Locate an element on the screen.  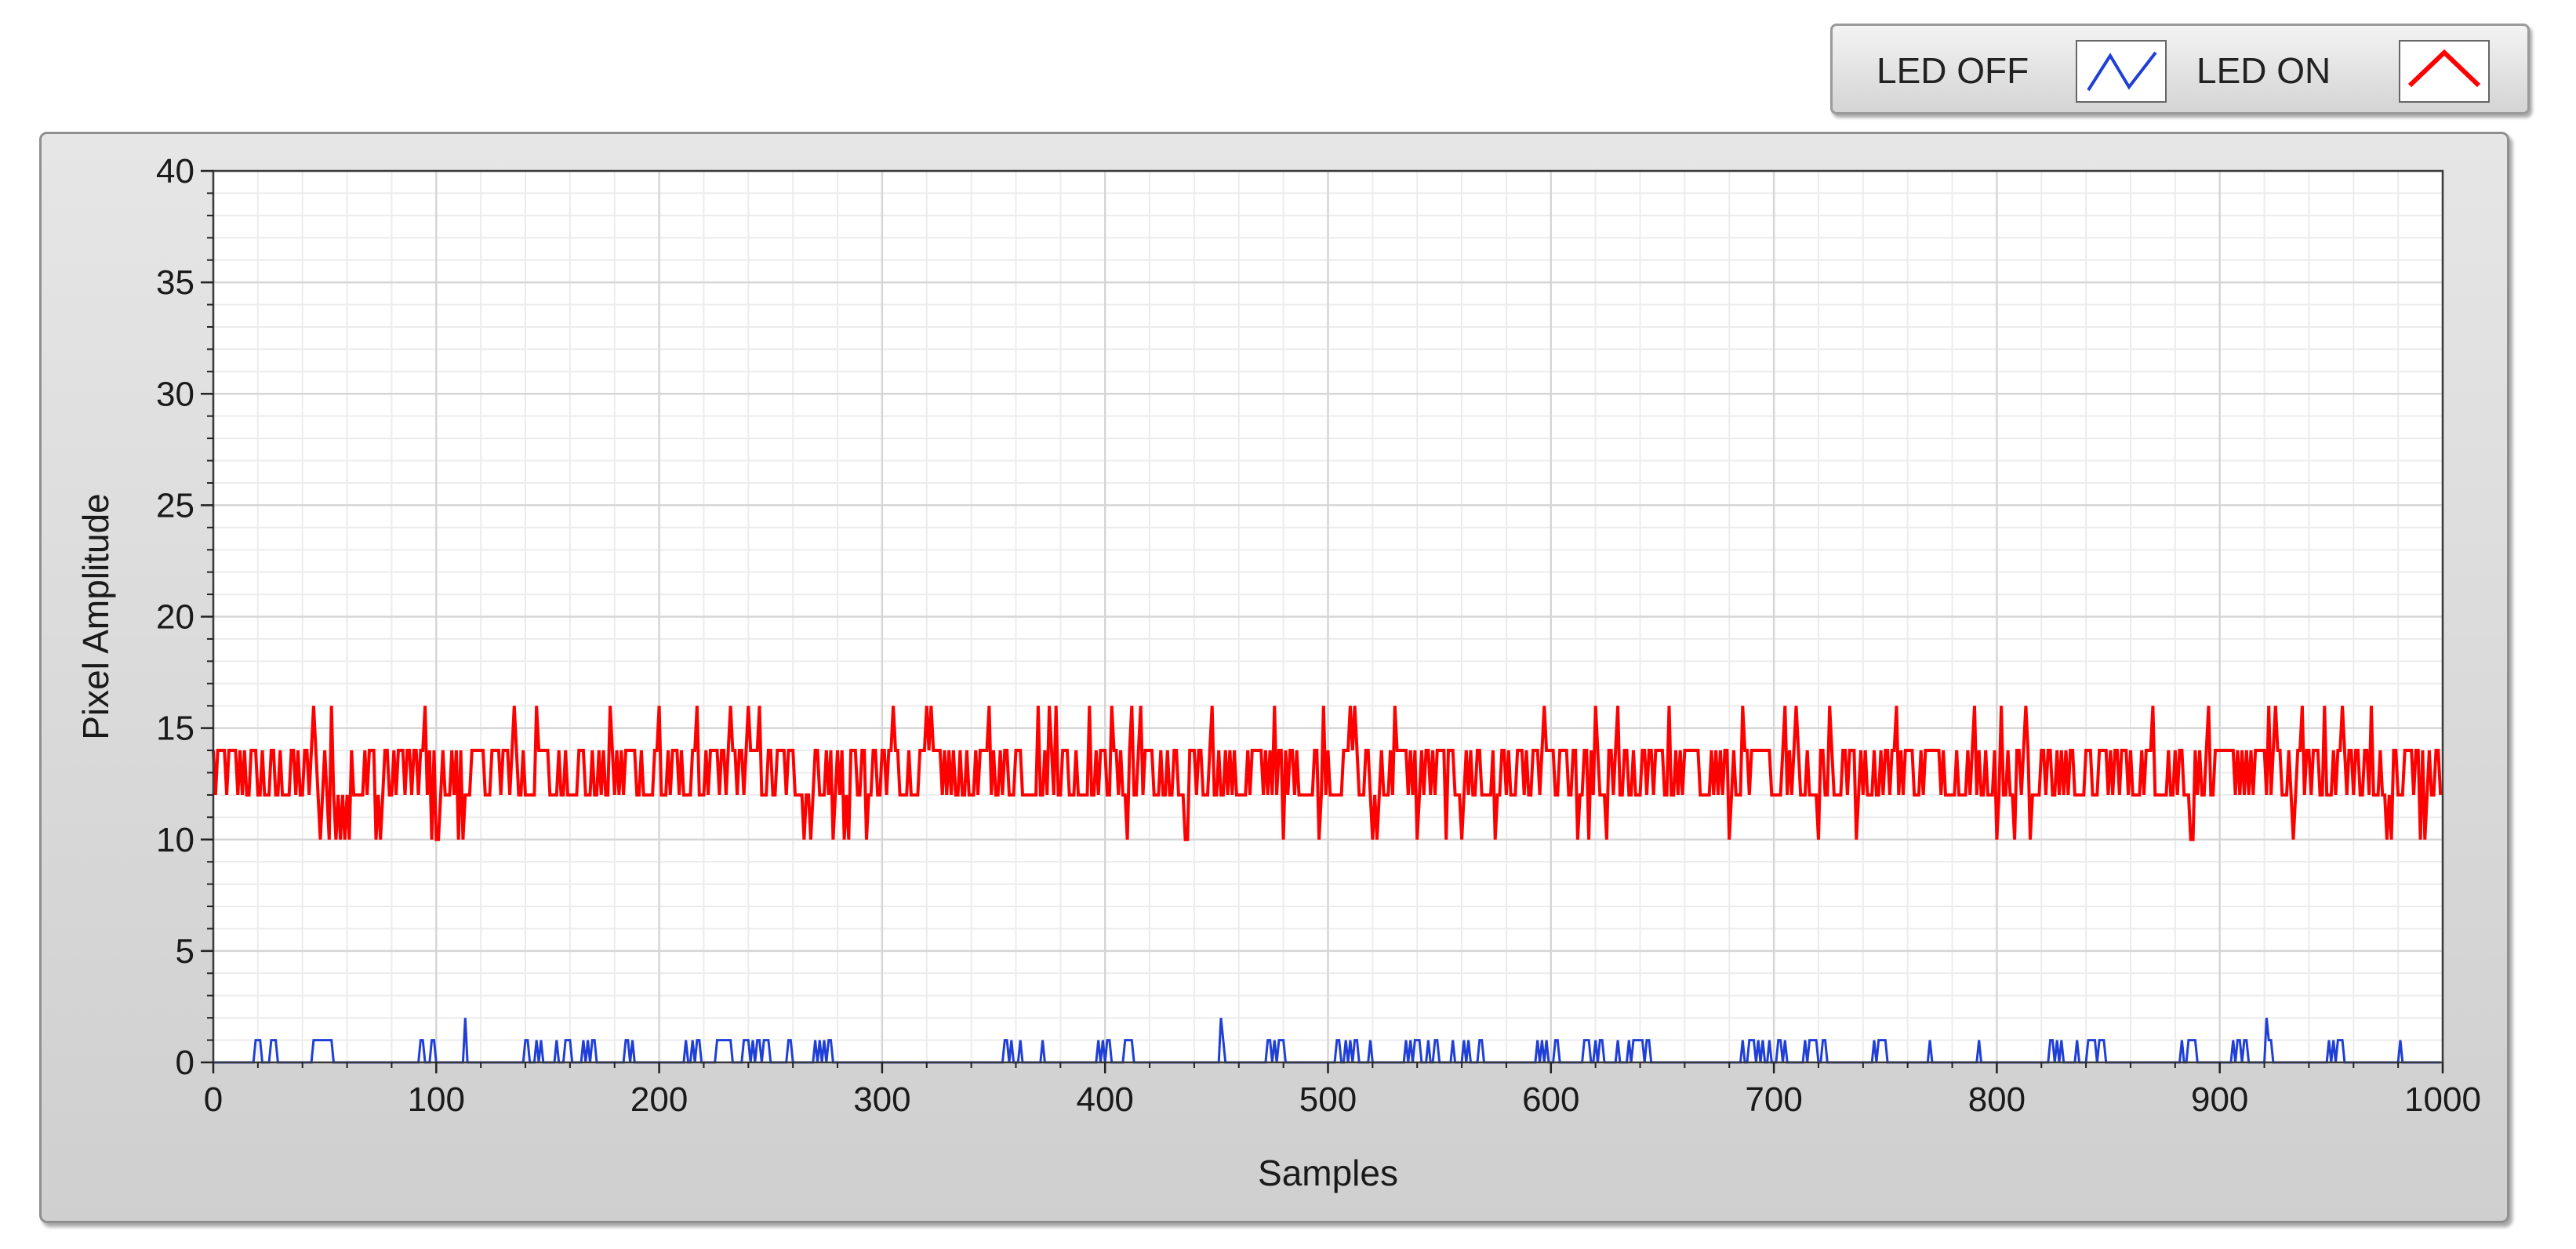
x-tick-label: 100 is located at coordinates (436, 1099).